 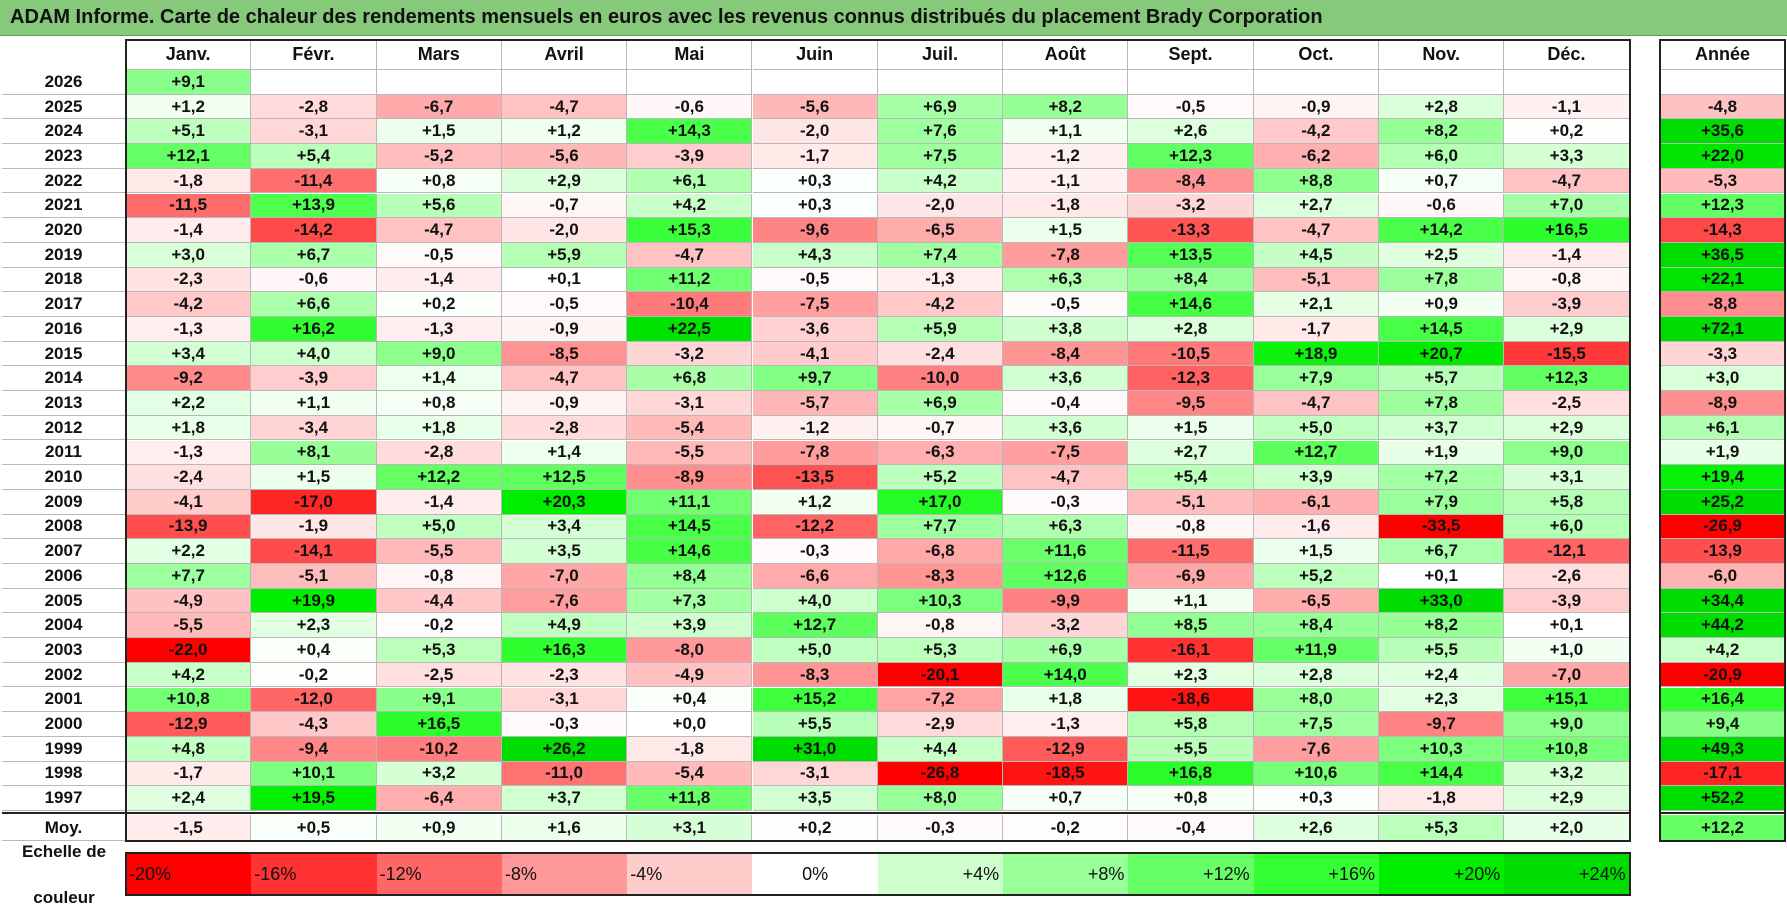 What do you see at coordinates (690, 527) in the screenshot?
I see `heat-cell: +14,5` at bounding box center [690, 527].